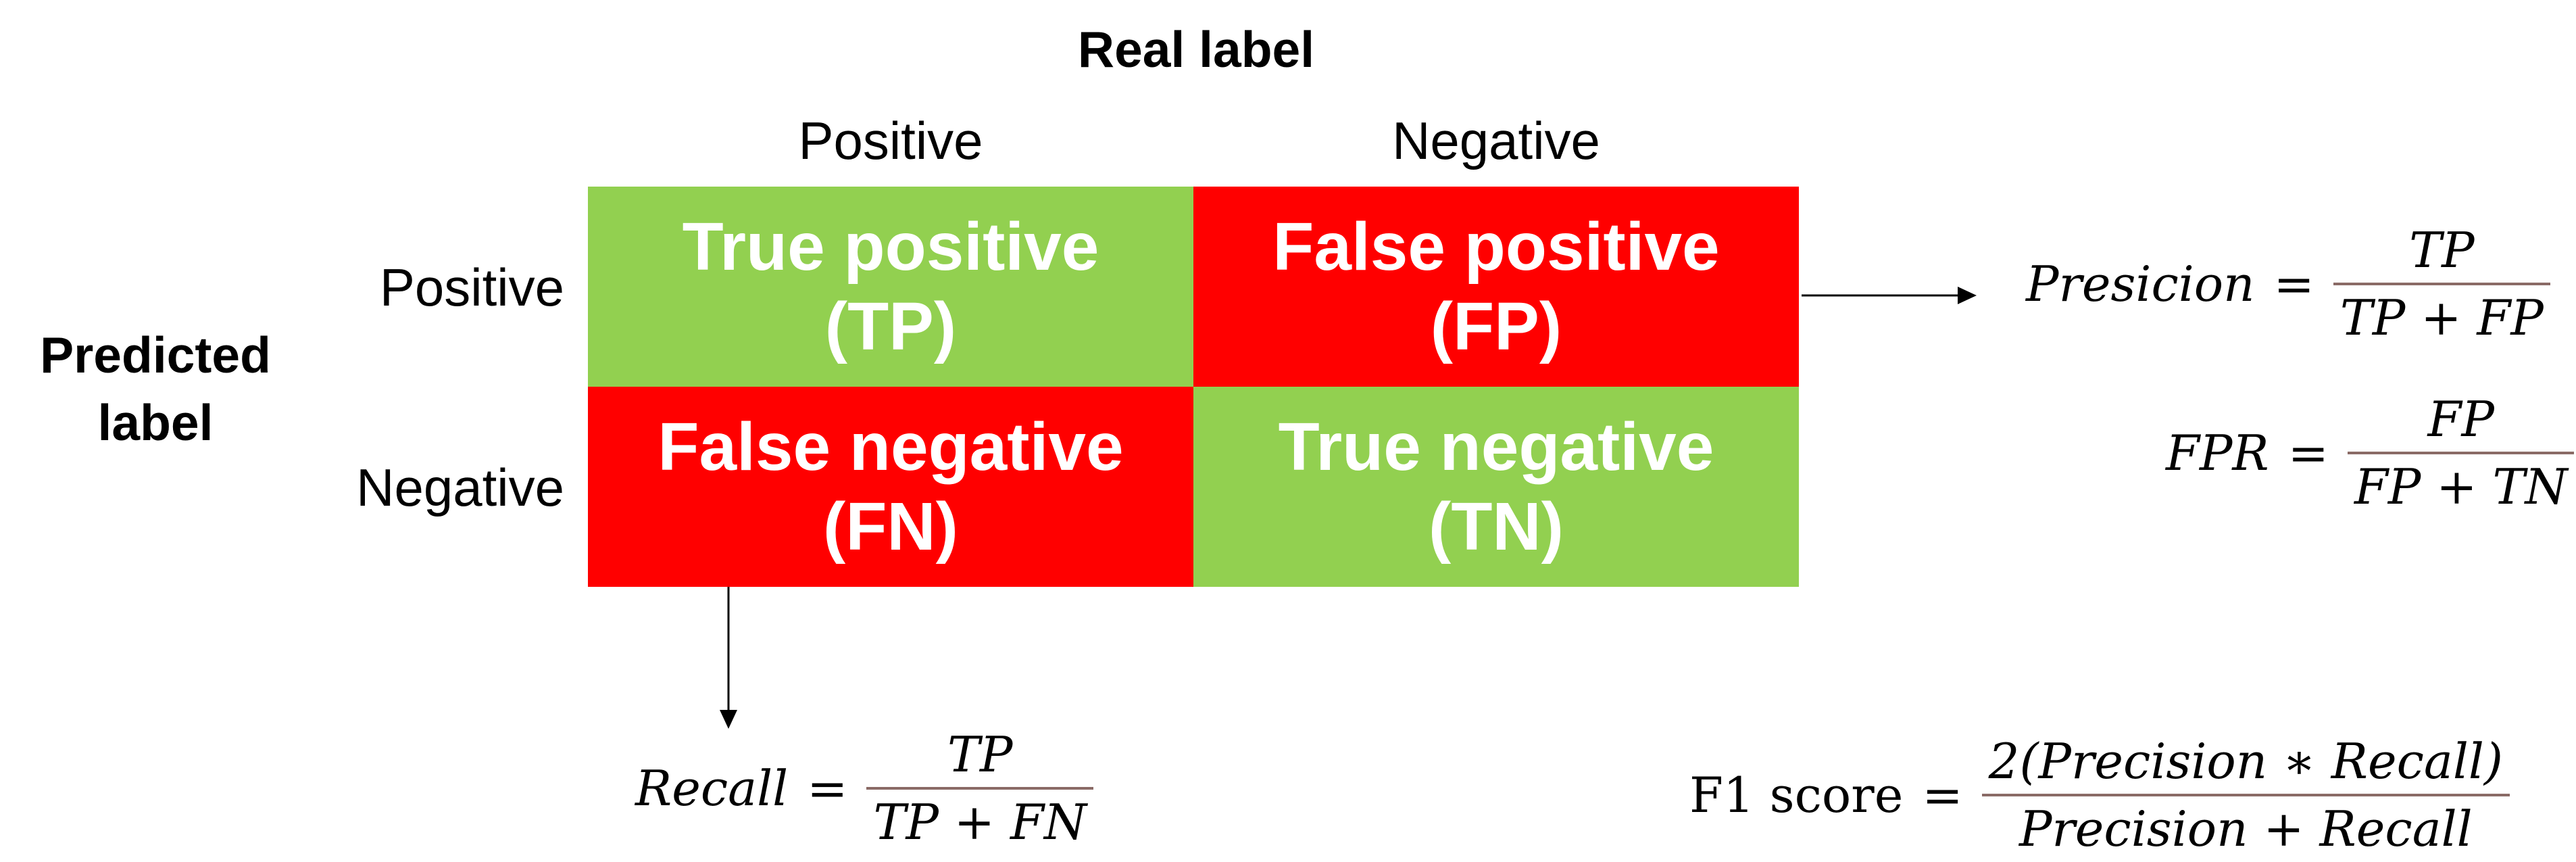 Image resolution: width=2576 pixels, height=862 pixels. Describe the element at coordinates (1496, 287) in the screenshot. I see `cell-false-positive: False positive (FP)` at that location.